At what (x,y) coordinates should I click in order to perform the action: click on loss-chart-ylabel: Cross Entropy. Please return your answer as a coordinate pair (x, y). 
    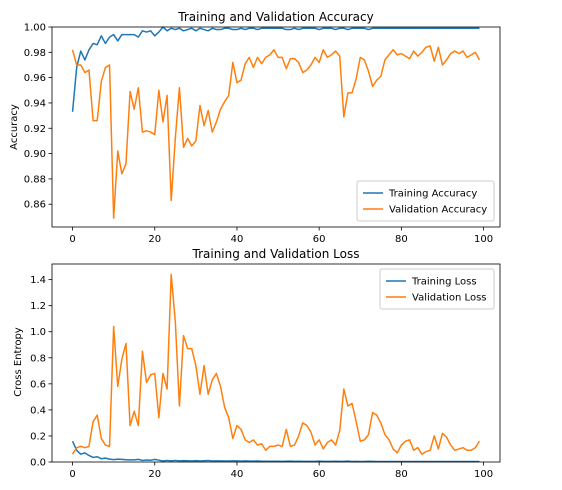
    Looking at the image, I should click on (18, 362).